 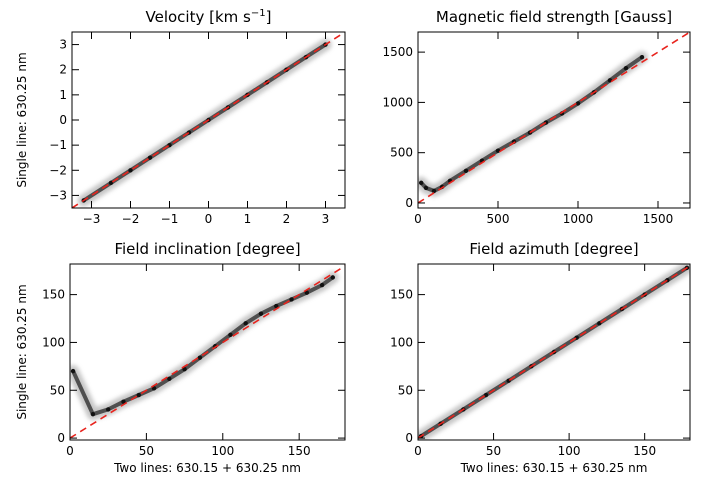 What do you see at coordinates (326, 219) in the screenshot?
I see `x-tick-label: 3` at bounding box center [326, 219].